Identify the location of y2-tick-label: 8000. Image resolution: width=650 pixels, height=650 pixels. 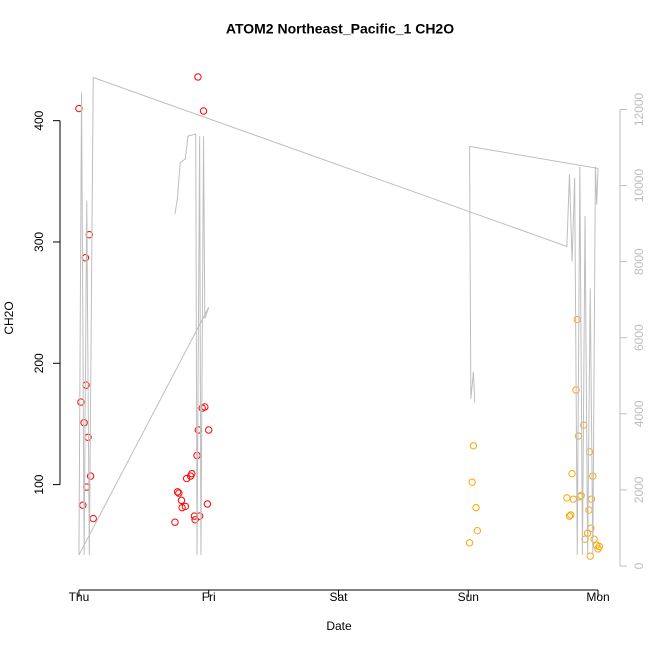
(639, 261).